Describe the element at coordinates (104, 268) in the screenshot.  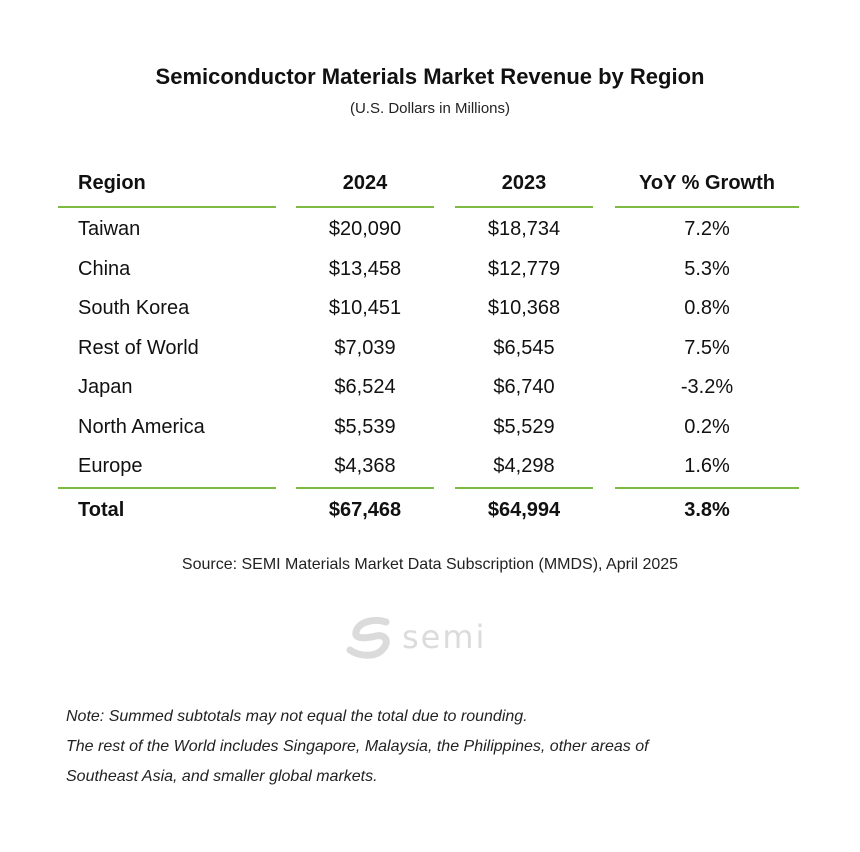
I see `region-cell: China` at that location.